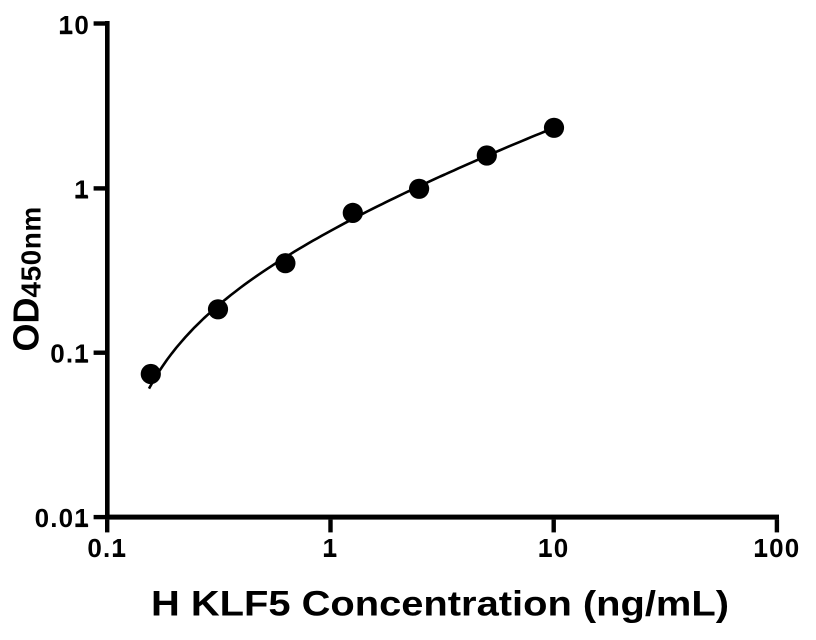 The image size is (816, 640). I want to click on svg-text: 100, so click(776, 548).